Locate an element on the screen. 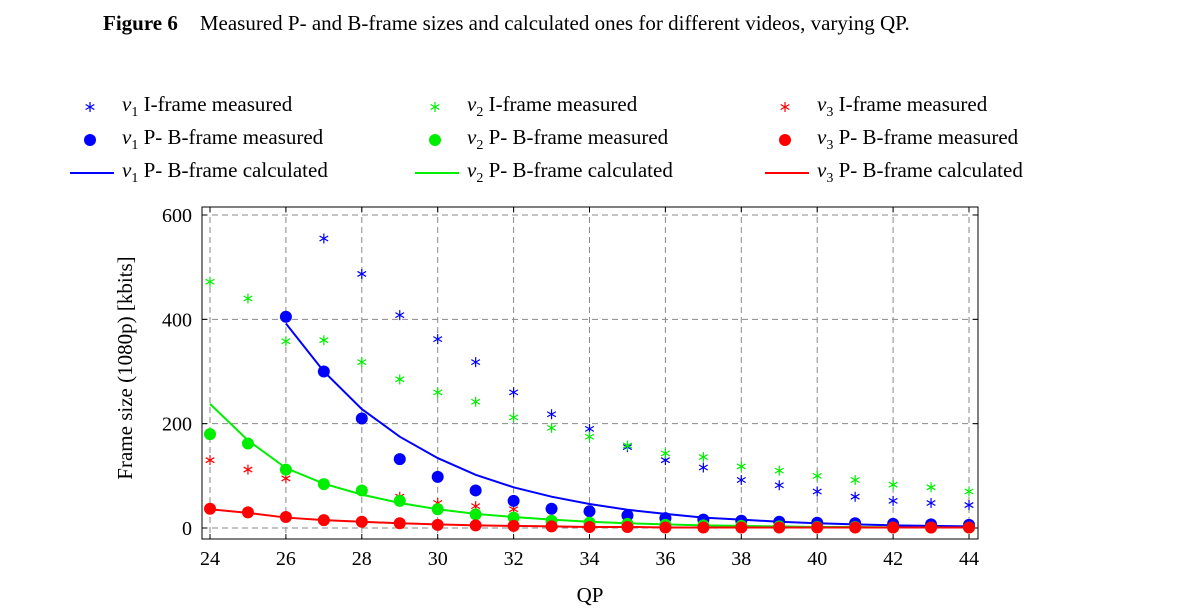  legend-entry: v1 I-frame measured is located at coordinates (179, 106).